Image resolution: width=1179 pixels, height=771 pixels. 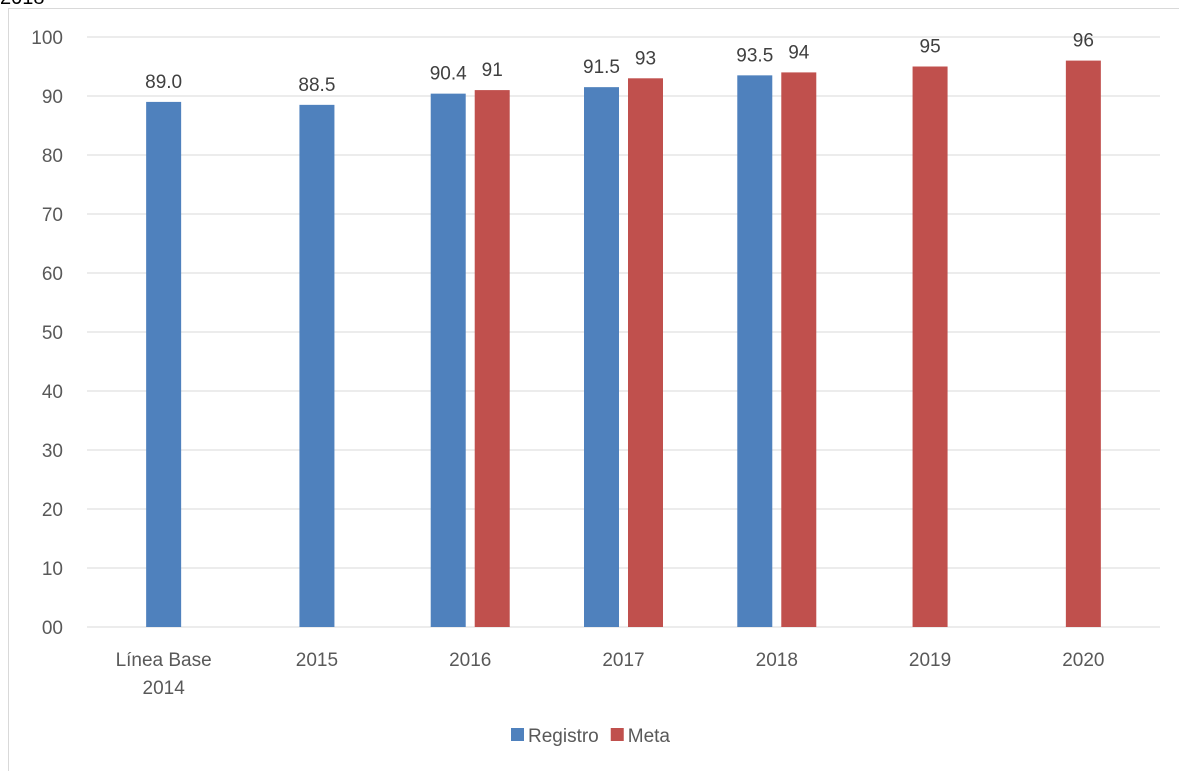 What do you see at coordinates (777, 660) in the screenshot?
I see `x-tick-label: 2018` at bounding box center [777, 660].